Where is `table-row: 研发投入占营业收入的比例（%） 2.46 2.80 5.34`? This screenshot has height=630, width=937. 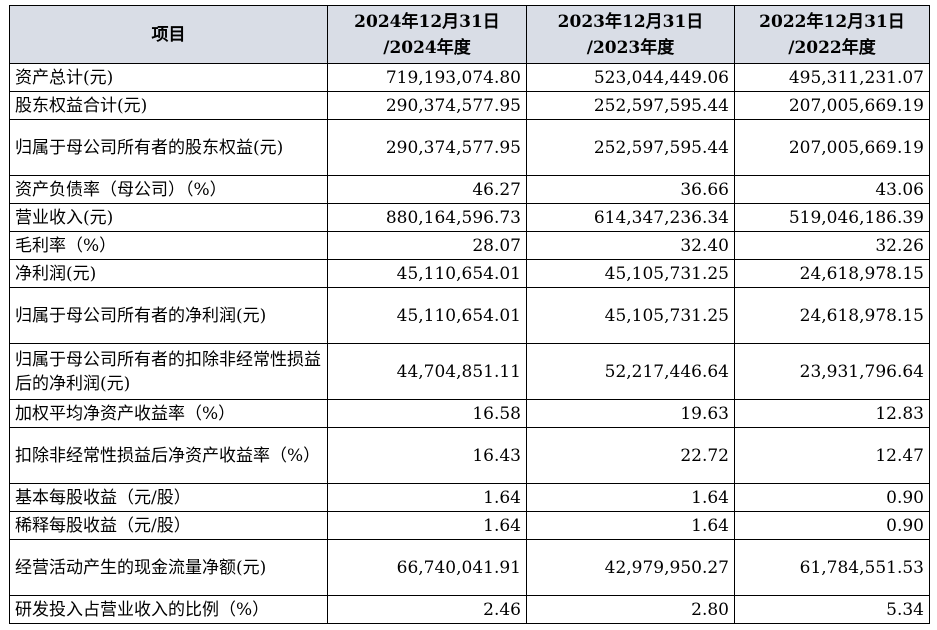
table-row: 研发投入占营业收入的比例（%） 2.46 2.80 5.34 is located at coordinates (469, 609).